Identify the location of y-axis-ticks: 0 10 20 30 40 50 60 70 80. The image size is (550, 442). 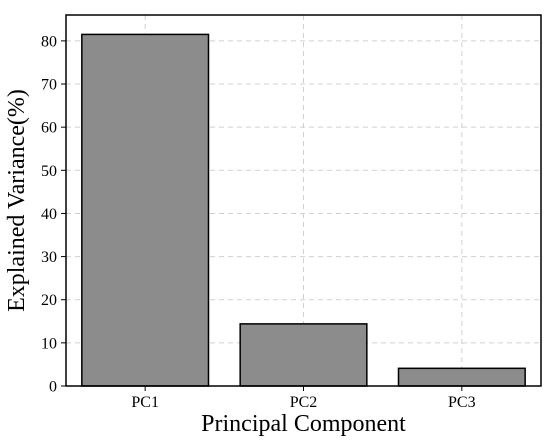
(53, 214).